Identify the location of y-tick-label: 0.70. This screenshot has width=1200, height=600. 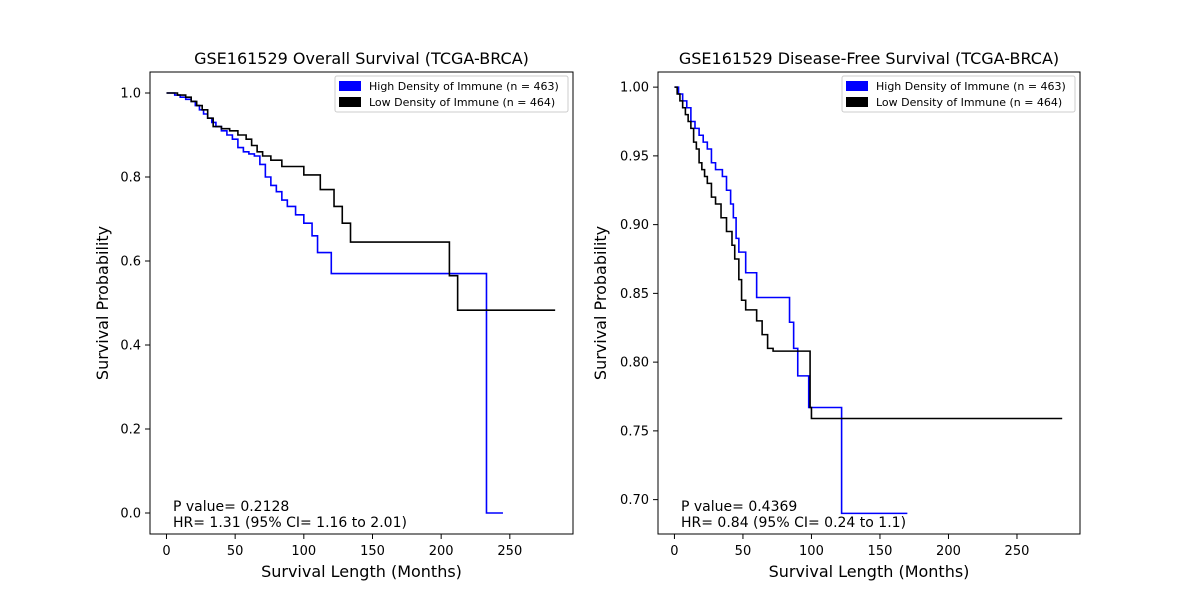
(634, 500).